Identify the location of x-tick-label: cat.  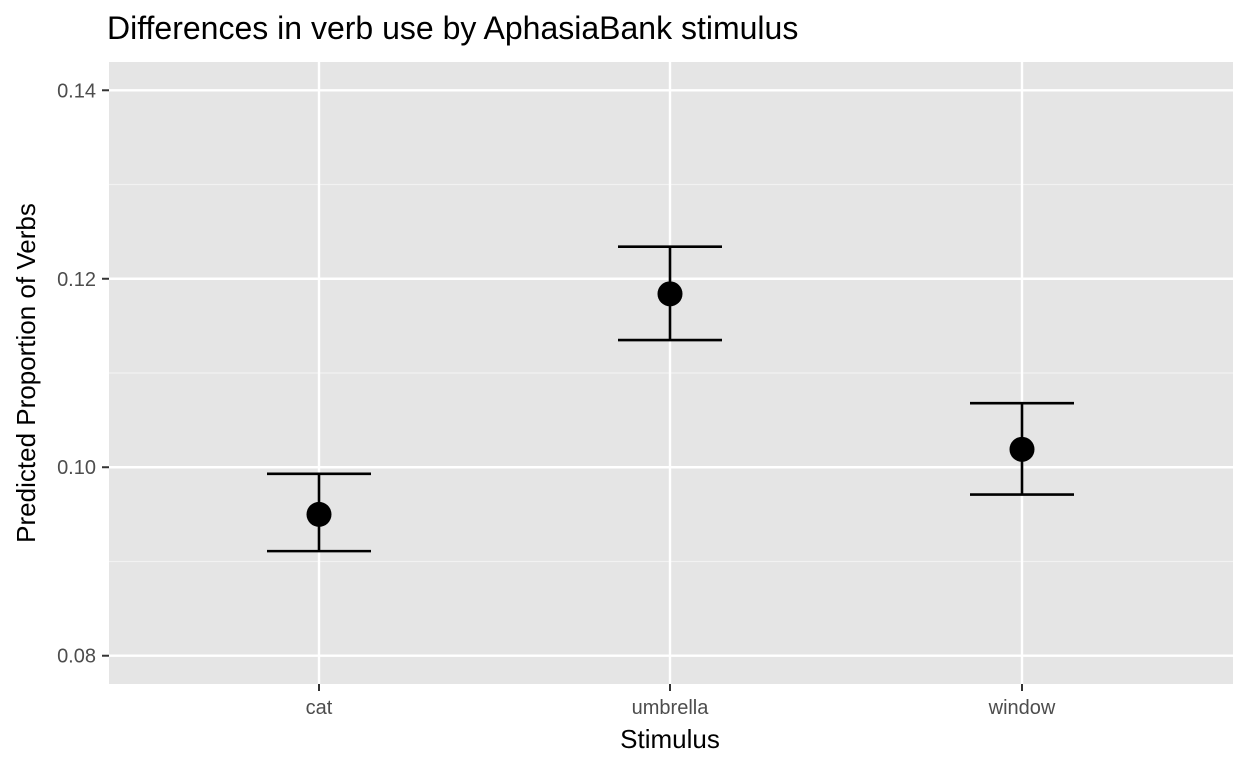
(319, 708).